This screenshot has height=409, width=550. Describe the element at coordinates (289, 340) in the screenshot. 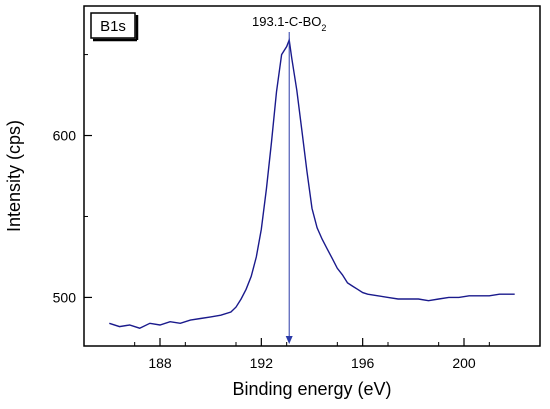

I see `annotation-arrow` at that location.